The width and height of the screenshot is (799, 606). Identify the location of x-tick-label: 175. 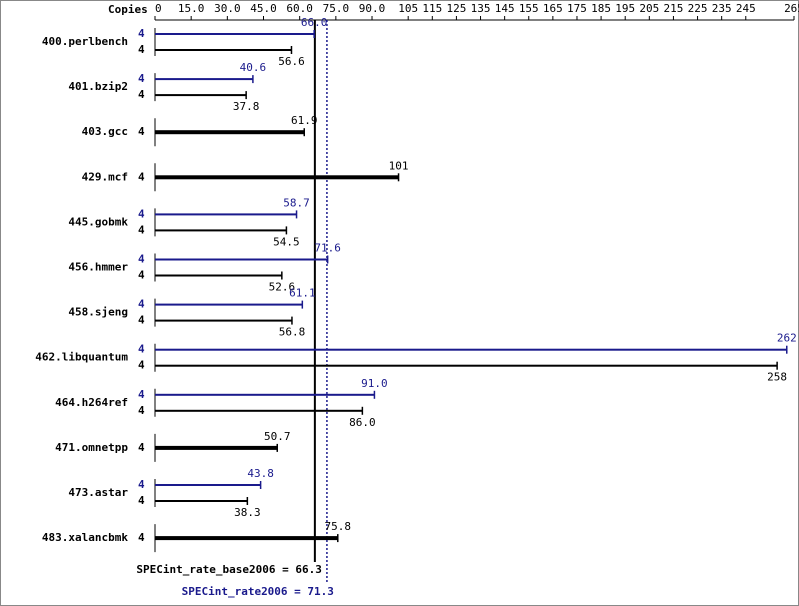
(577, 8).